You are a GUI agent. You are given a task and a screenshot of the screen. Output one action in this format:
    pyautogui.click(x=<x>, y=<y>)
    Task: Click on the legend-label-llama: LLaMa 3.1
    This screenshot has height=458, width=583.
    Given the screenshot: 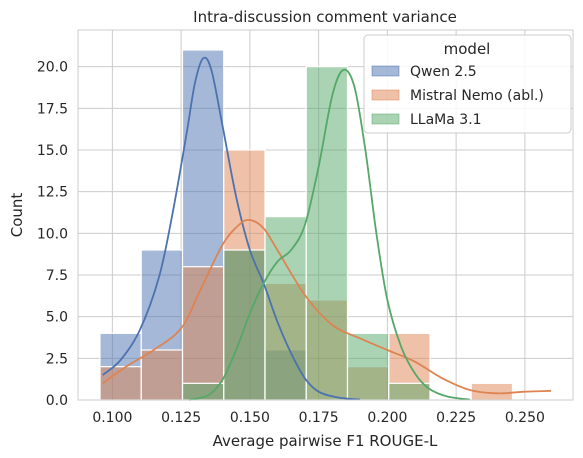 What is the action you would take?
    pyautogui.click(x=446, y=120)
    